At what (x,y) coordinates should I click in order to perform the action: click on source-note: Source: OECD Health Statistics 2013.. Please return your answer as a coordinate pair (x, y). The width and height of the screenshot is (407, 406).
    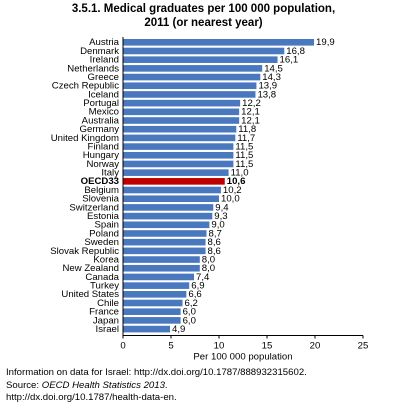
    Looking at the image, I should click on (206, 386).